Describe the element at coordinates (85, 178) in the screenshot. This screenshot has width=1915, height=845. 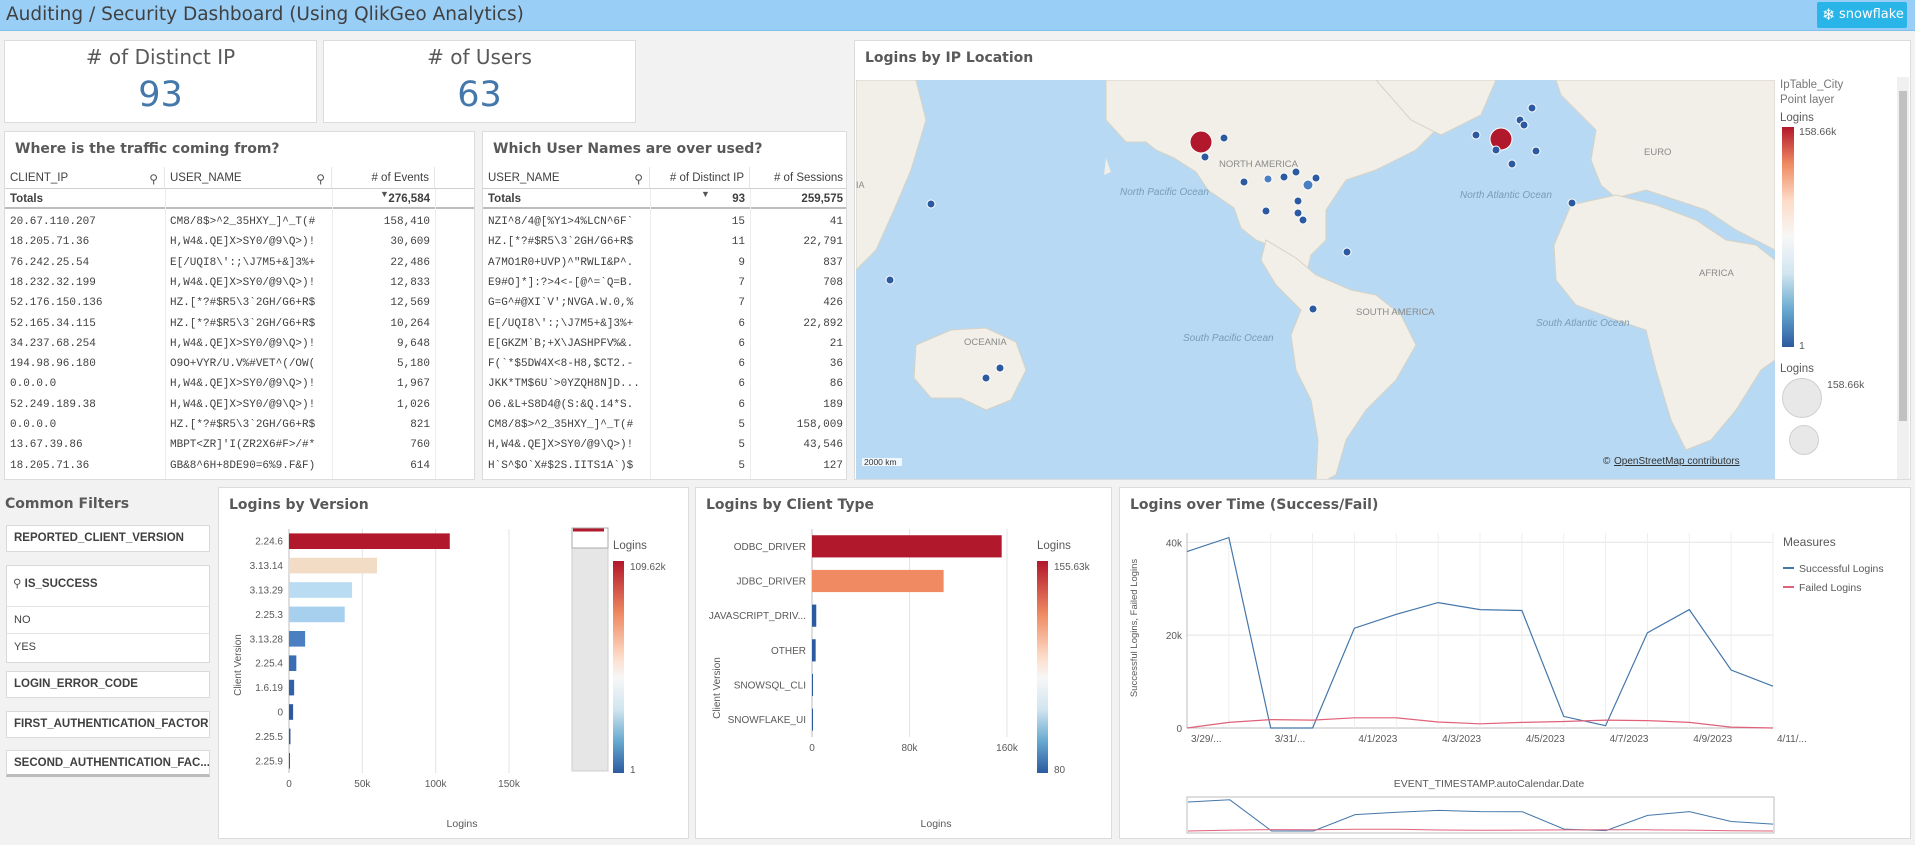
I see `col-client-ip: CLIENT_IP ⚲` at that location.